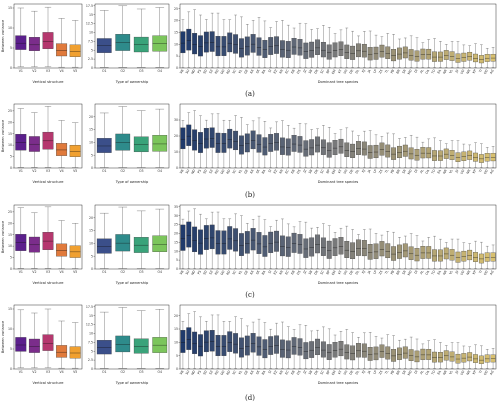 This screenshot has width=500, height=407. I want to click on row3-species-ytick-label: 5, so click(177, 260).